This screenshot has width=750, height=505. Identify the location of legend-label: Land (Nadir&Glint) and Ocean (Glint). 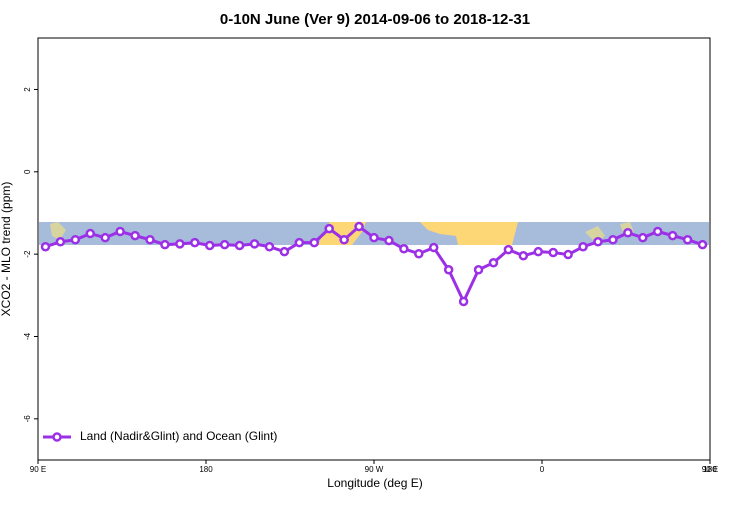
(178, 436).